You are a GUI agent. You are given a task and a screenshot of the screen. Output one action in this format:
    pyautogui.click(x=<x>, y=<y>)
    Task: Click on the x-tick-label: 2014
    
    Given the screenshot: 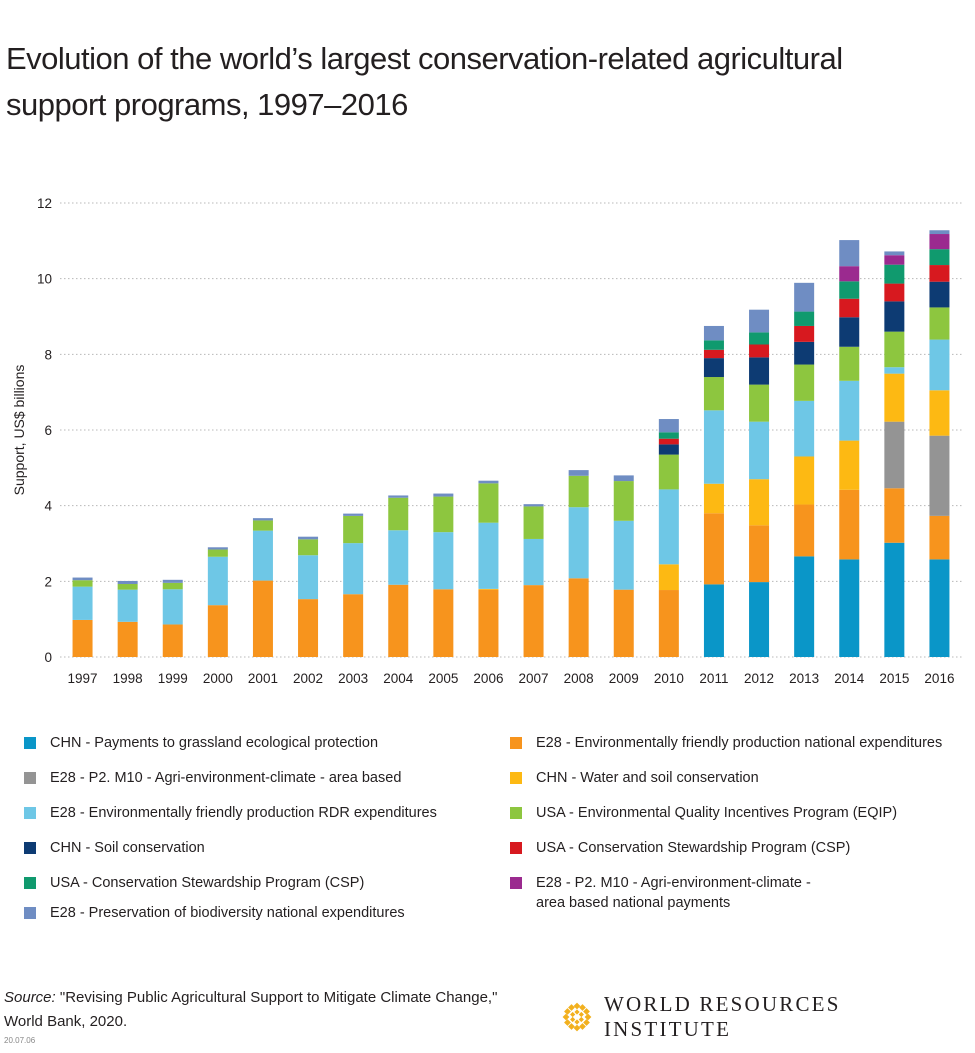 What is the action you would take?
    pyautogui.click(x=849, y=678)
    